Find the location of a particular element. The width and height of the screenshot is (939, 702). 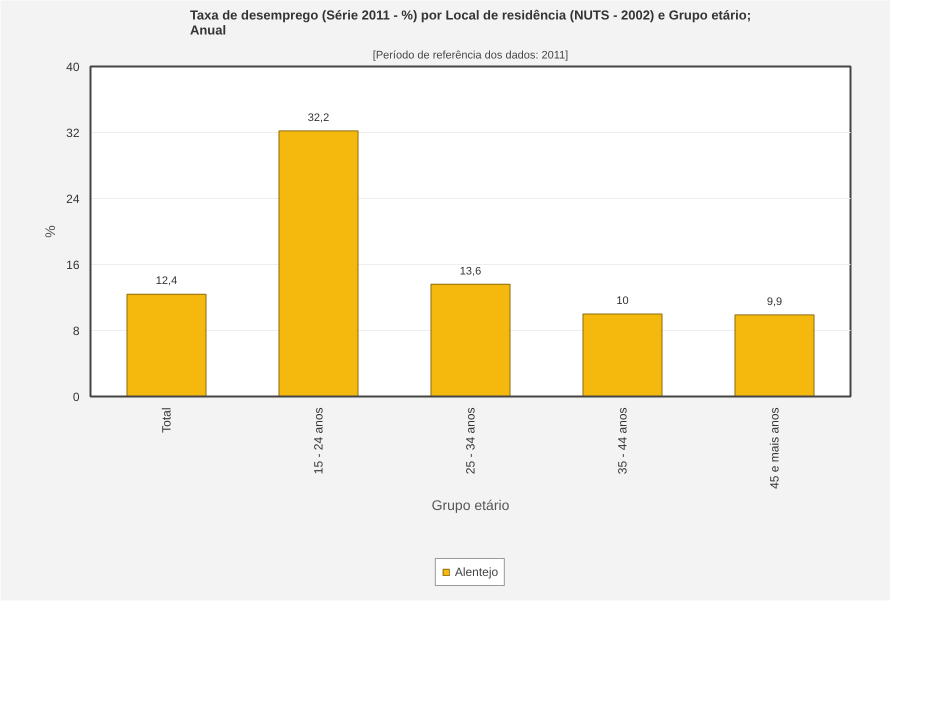

chart-title: Taxa de desemprego (Série 2011 - %) por Local de residência (NUTS - 2002) e Grupo etário; Anual is located at coordinates (471, 23).